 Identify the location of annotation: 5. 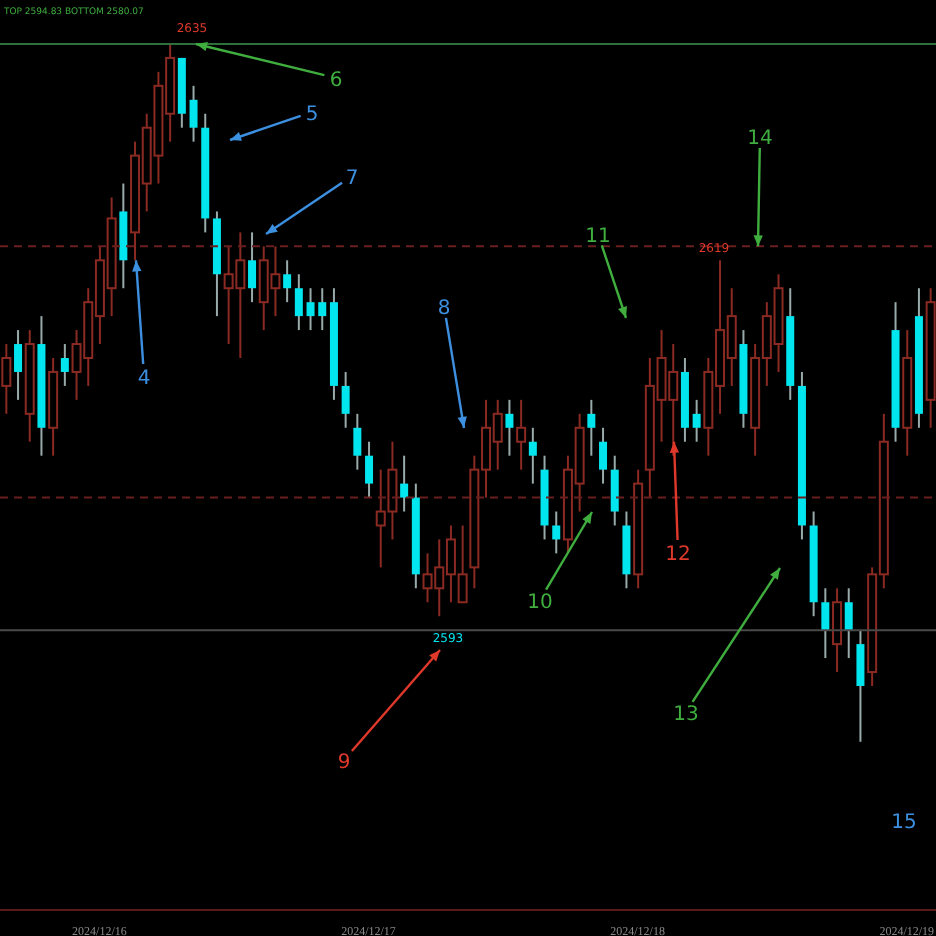
(312, 115).